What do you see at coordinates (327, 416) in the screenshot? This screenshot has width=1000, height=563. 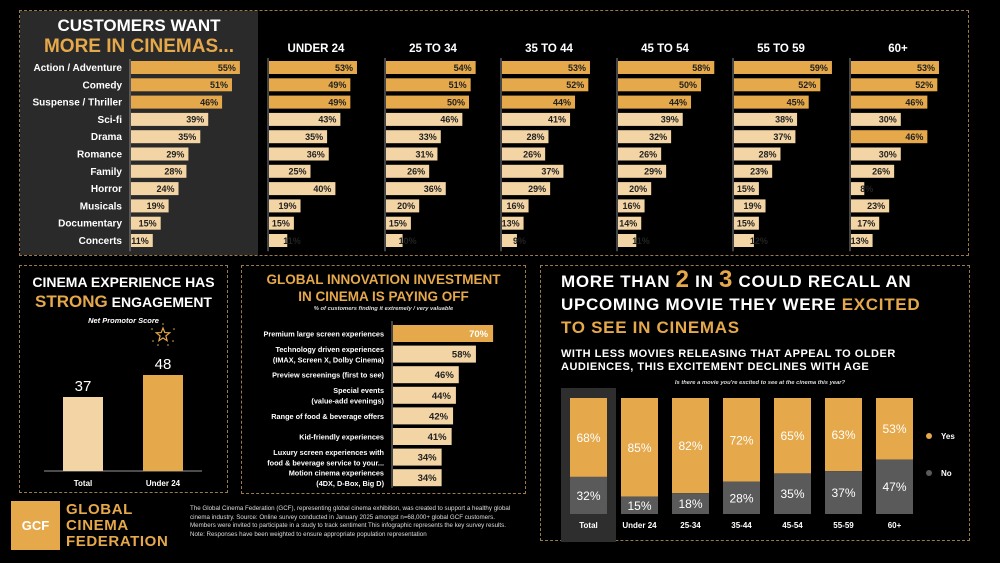 I see `innovation-label: Range of food & beverage offers` at bounding box center [327, 416].